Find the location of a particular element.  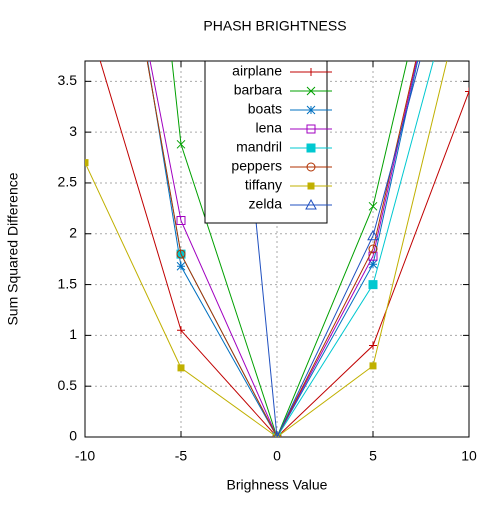

x-tick-label: 10 is located at coordinates (469, 456).